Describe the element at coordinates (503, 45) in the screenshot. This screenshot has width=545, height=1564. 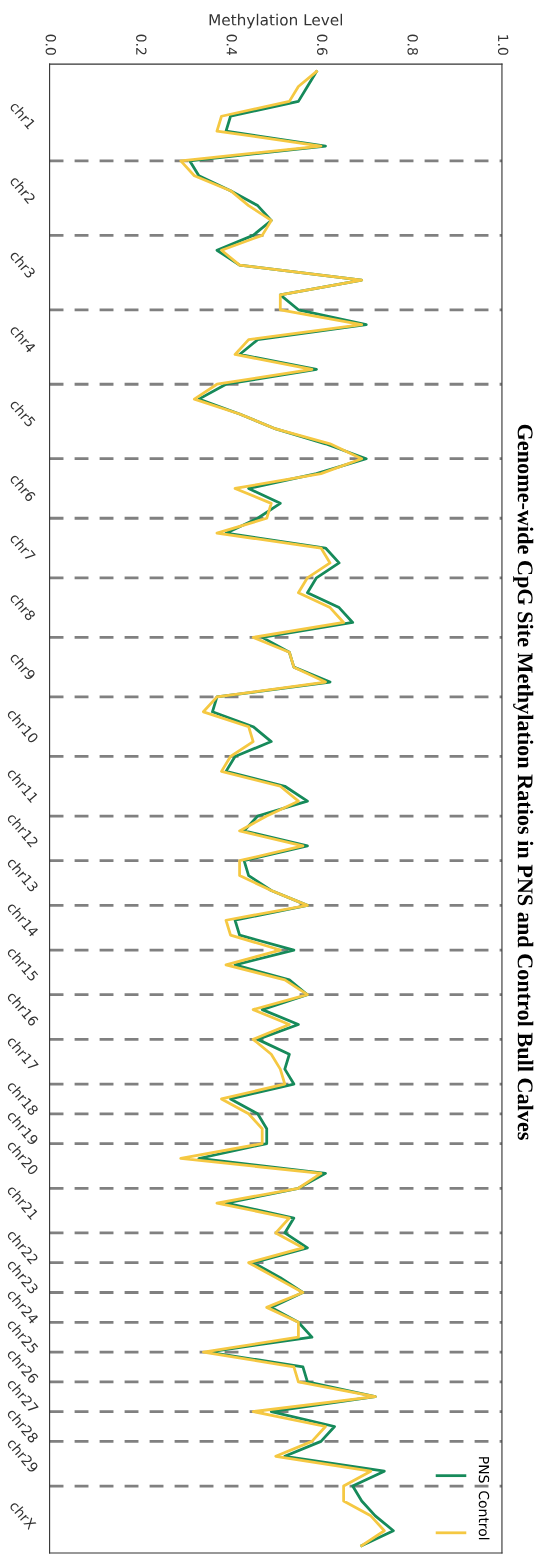
I see `x-tick-label: 1.0` at that location.